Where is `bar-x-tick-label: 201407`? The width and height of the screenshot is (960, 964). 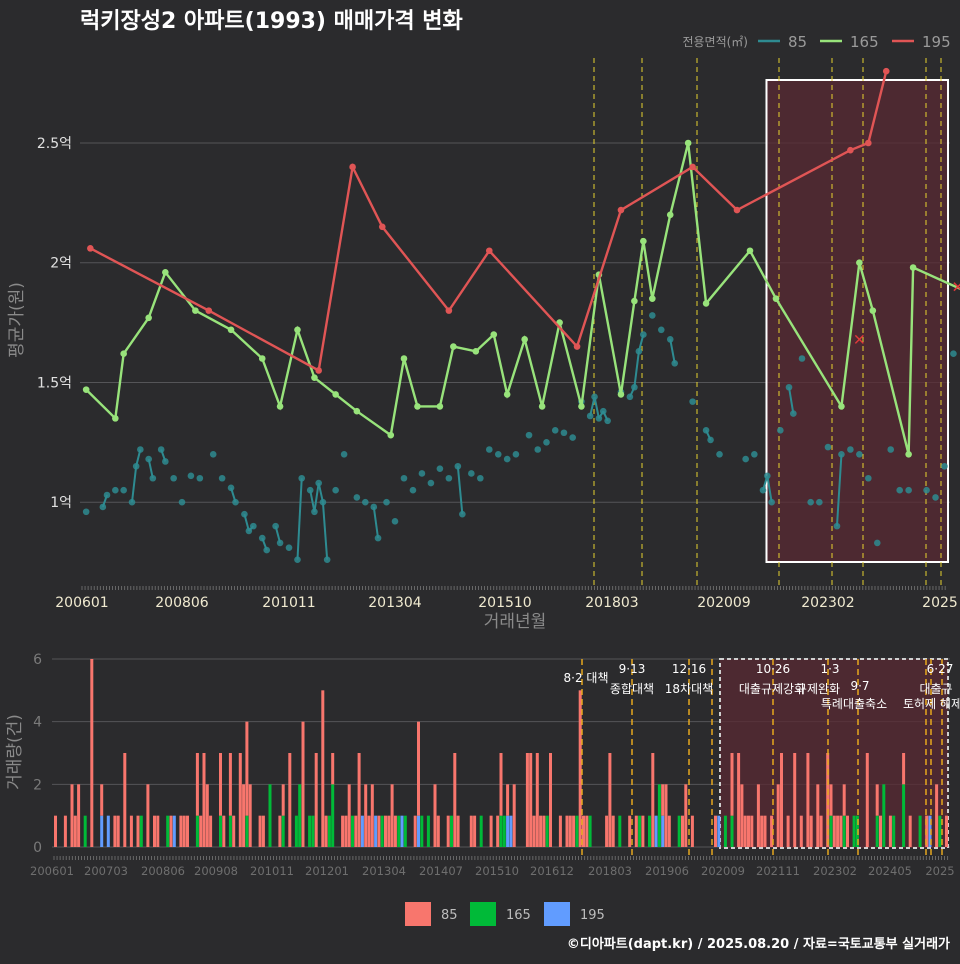 bar-x-tick-label: 201407 is located at coordinates (441, 871).